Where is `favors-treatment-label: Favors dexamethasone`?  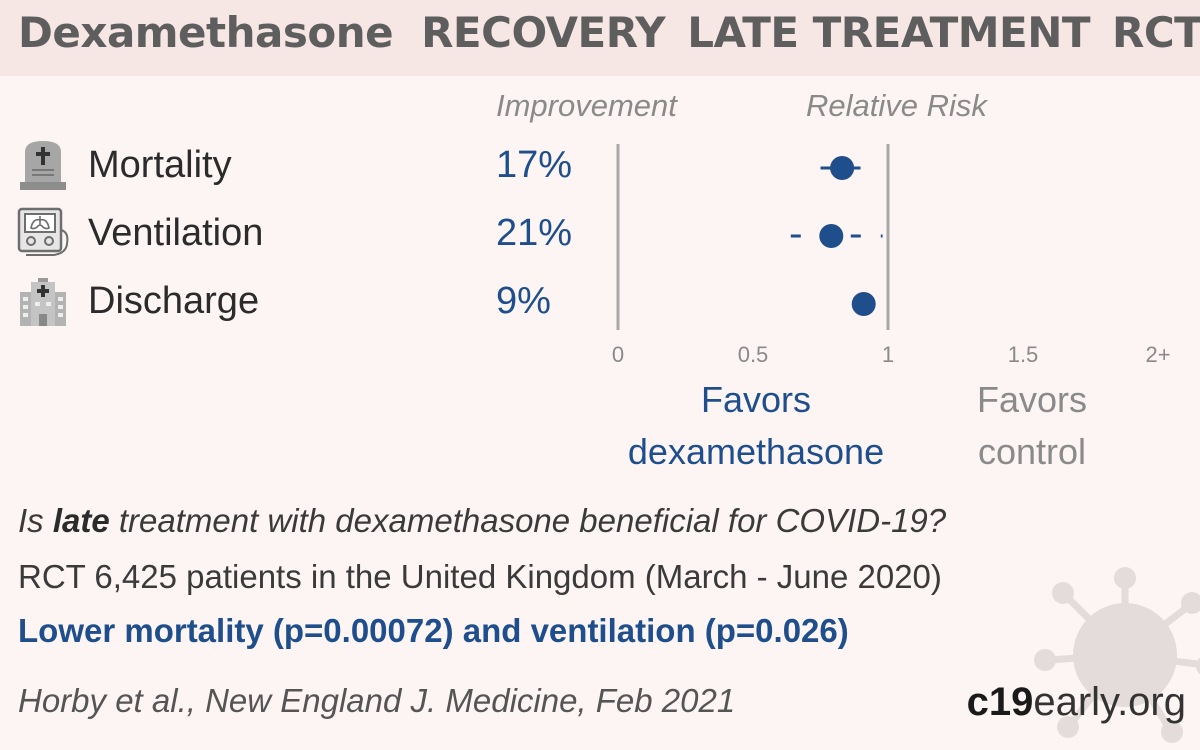
favors-treatment-label: Favors dexamethasone is located at coordinates (756, 426).